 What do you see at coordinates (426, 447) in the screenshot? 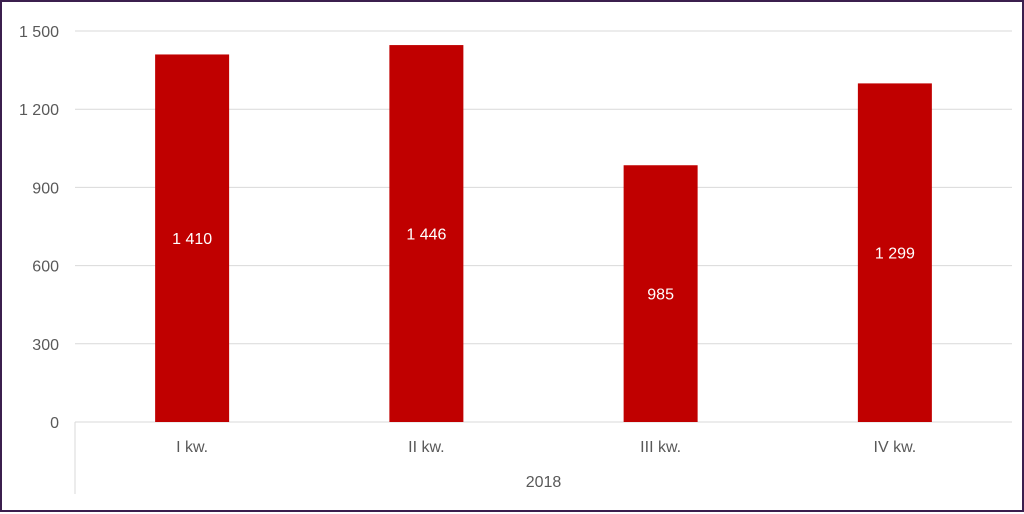
I see `x-tick-label: II kw.` at bounding box center [426, 447].